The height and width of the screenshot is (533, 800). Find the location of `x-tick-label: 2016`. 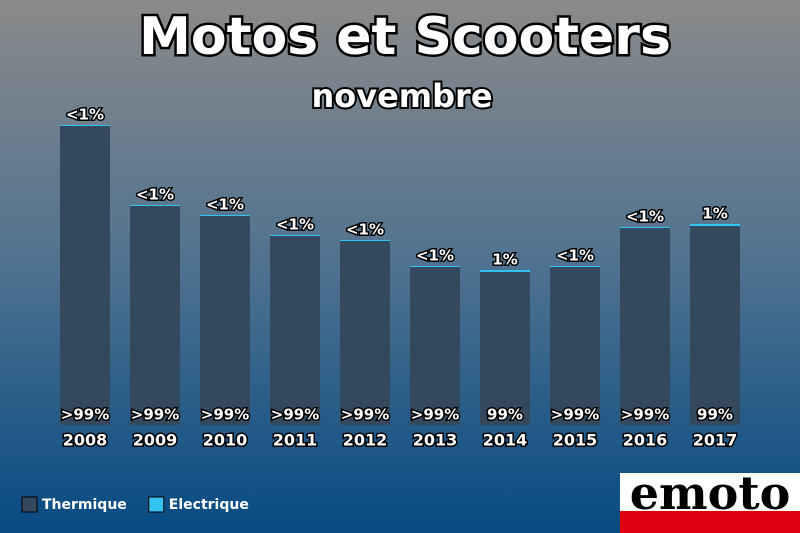

x-tick-label: 2016 is located at coordinates (645, 440).